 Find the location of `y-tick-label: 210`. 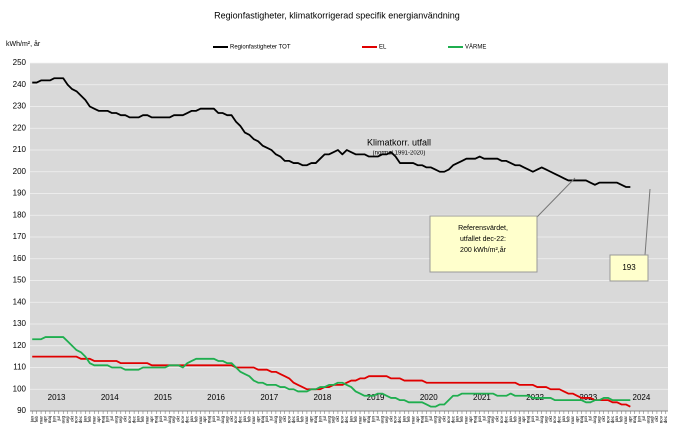

y-tick-label: 210 is located at coordinates (20, 149).